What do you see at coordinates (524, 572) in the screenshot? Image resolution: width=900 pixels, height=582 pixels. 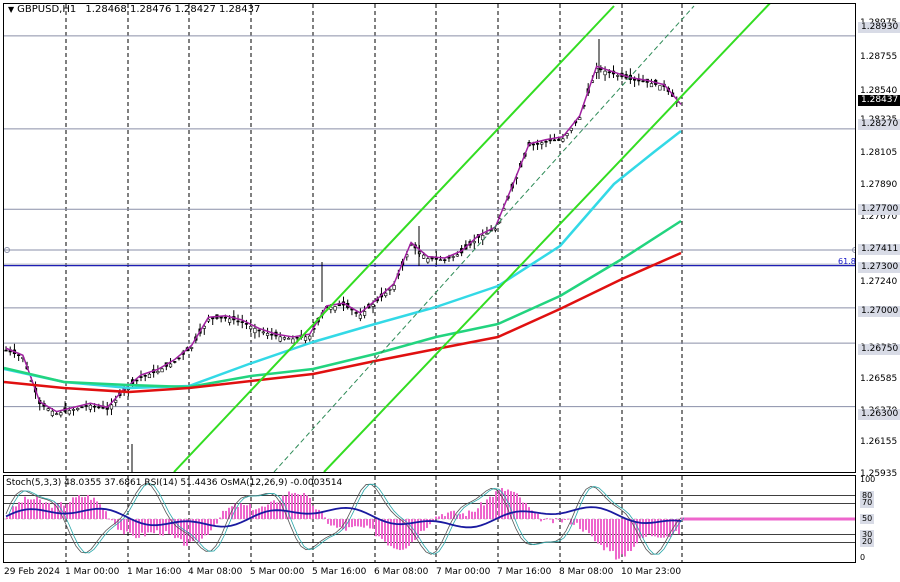 I see `time-tick-label: 7 Mar 16:00` at bounding box center [524, 572].